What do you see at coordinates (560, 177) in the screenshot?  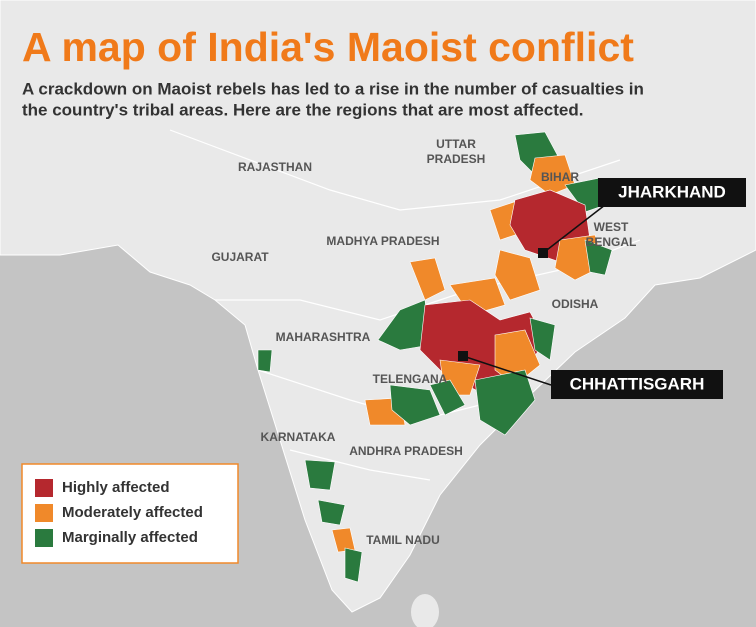 I see `region-label: BIHAR` at bounding box center [560, 177].